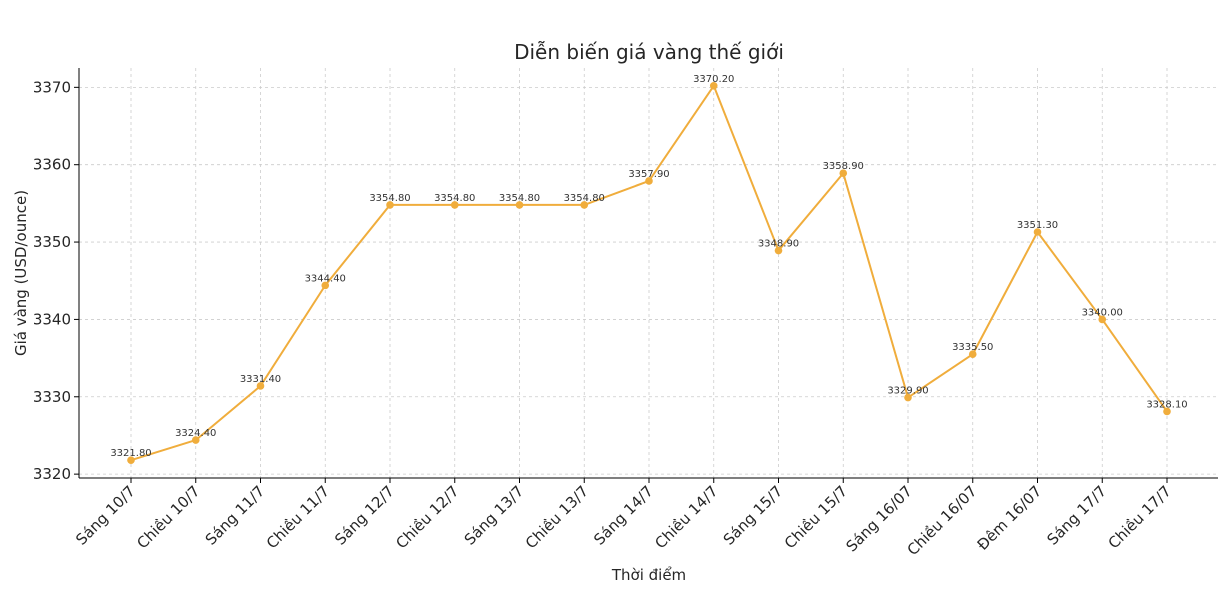 The height and width of the screenshot is (610, 1222). What do you see at coordinates (648, 575) in the screenshot?
I see `x-axis-label: Thời điểm` at bounding box center [648, 575].